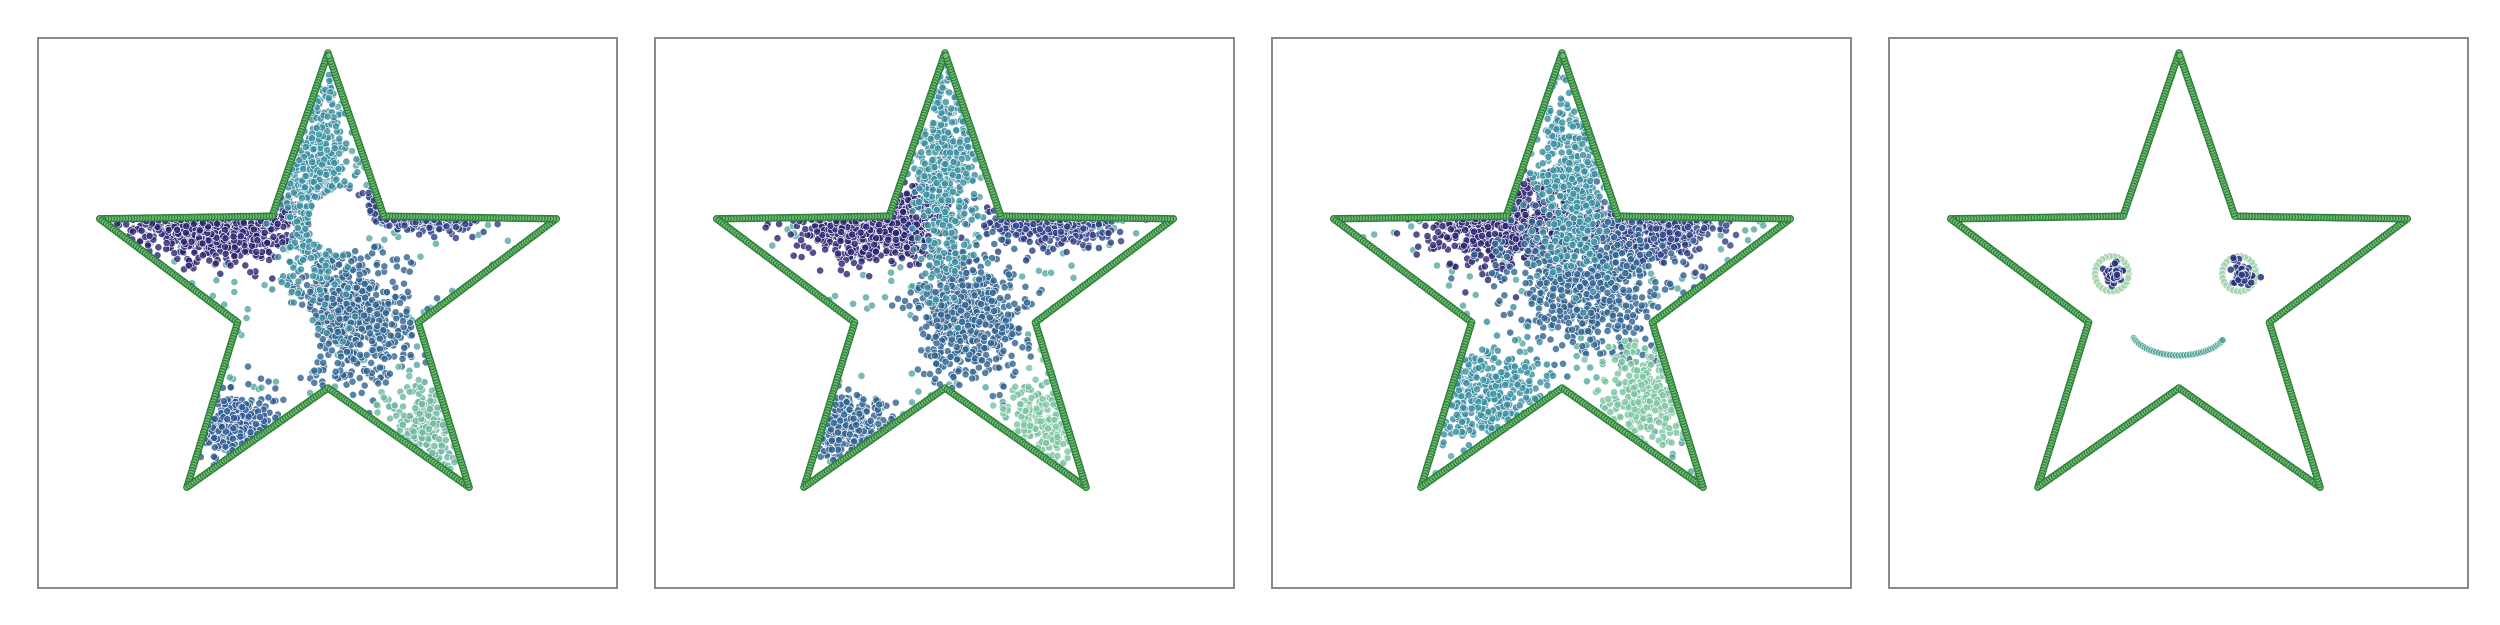 This screenshot has height=625, width=2500. I want to click on outline-point, so click(329, 55).